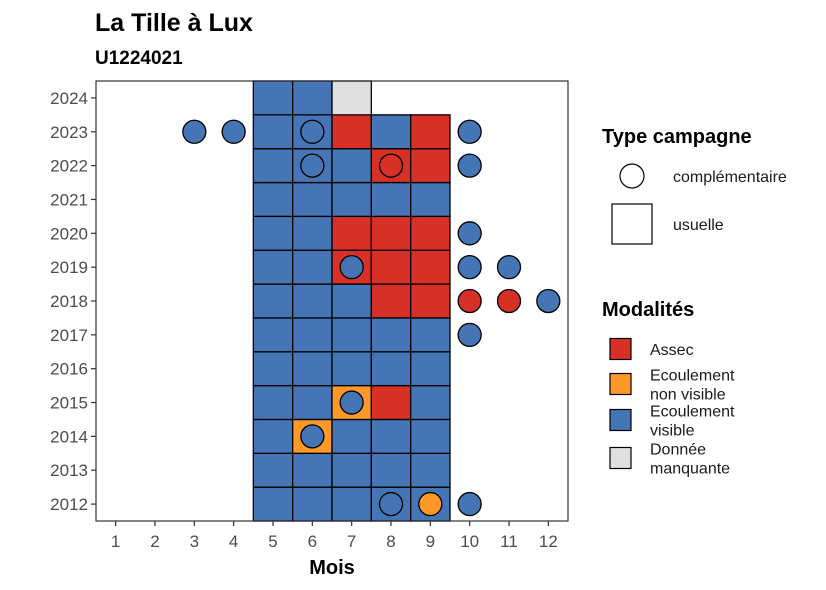 The height and width of the screenshot is (590, 826). I want to click on x-tick-label: 9, so click(430, 541).